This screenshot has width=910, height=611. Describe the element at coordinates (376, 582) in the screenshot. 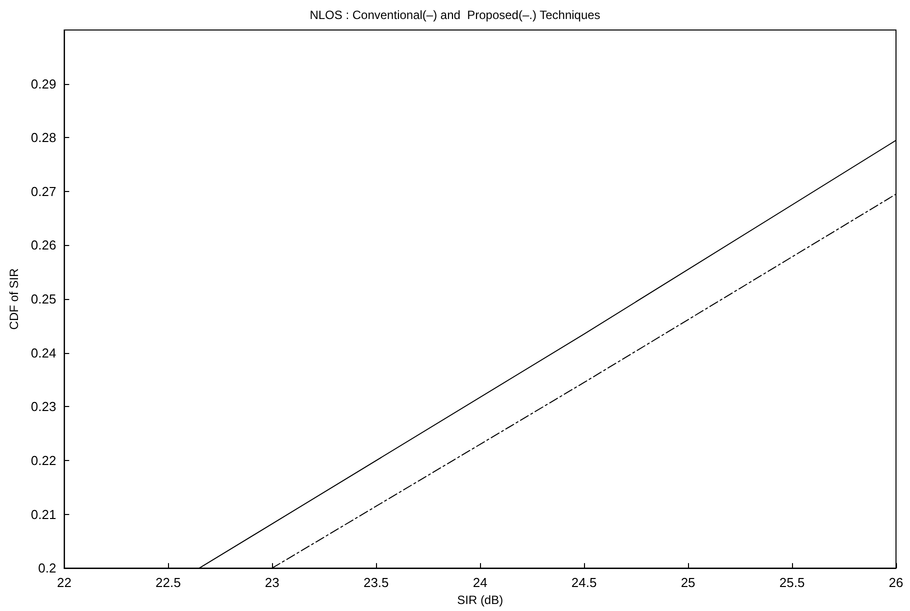

I see `x-tick-label: 23.5` at that location.